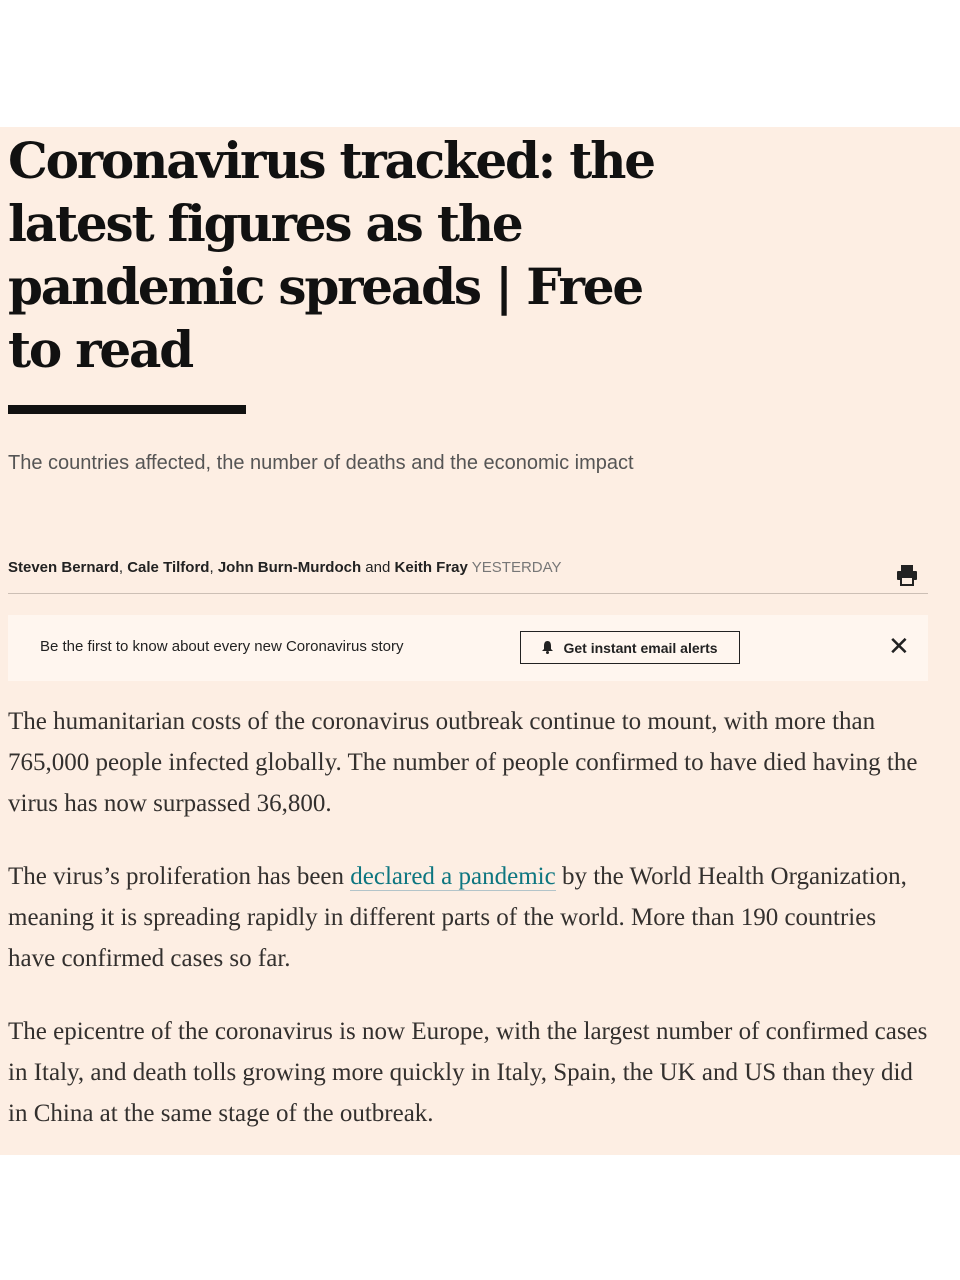 Image resolution: width=960 pixels, height=1280 pixels. What do you see at coordinates (640, 647) in the screenshot?
I see `email-alerts-label: Get instant email alerts` at bounding box center [640, 647].